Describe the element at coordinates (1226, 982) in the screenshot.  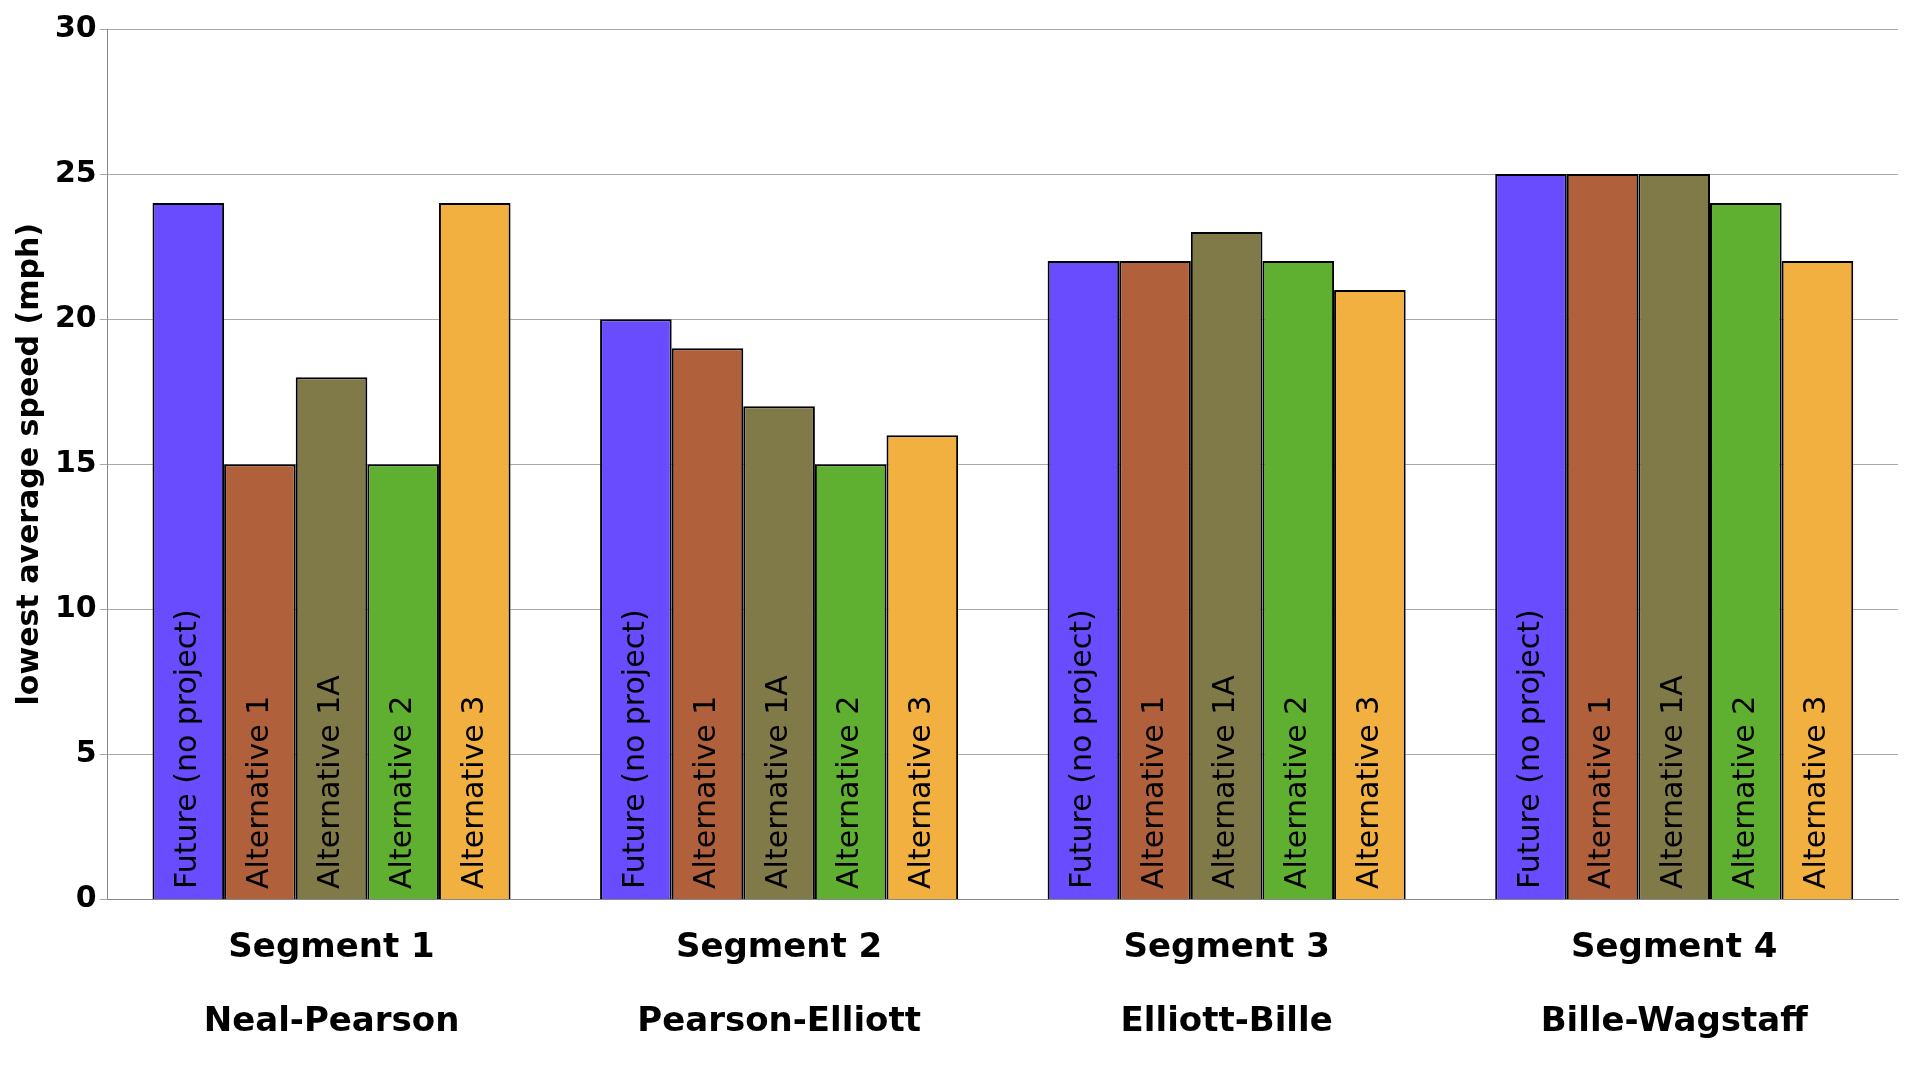
I see `x-tick-label: Segment 3 Elliott-Bille` at that location.